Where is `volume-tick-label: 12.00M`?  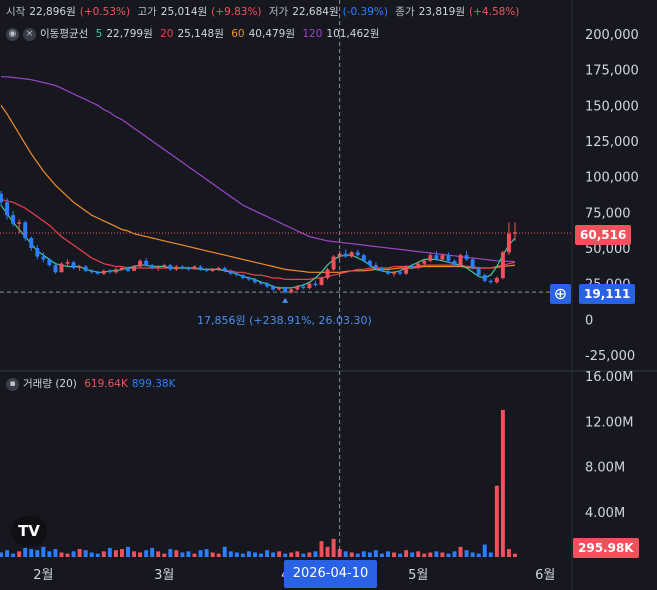
volume-tick-label: 12.00M is located at coordinates (609, 422).